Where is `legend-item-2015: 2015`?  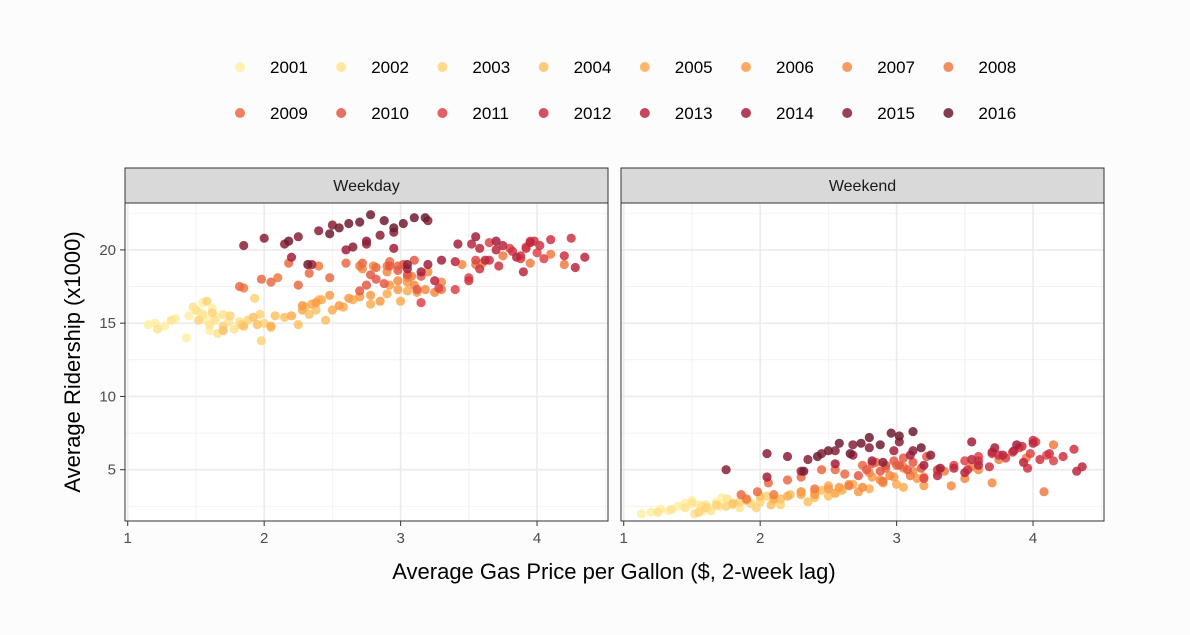 legend-item-2015: 2015 is located at coordinates (878, 113).